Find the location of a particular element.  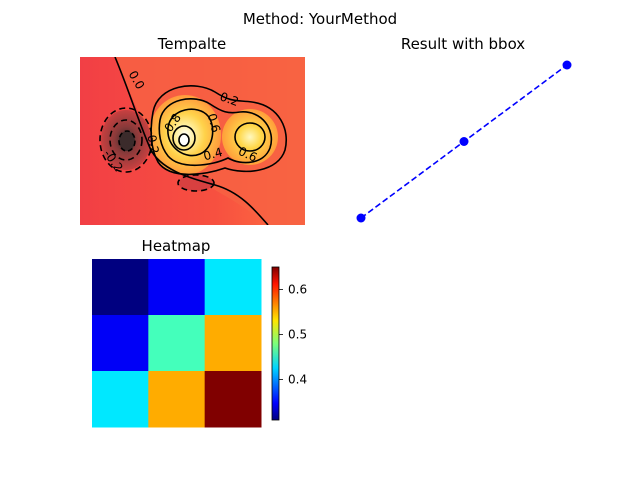

contour-title: Tempalte is located at coordinates (191, 44).